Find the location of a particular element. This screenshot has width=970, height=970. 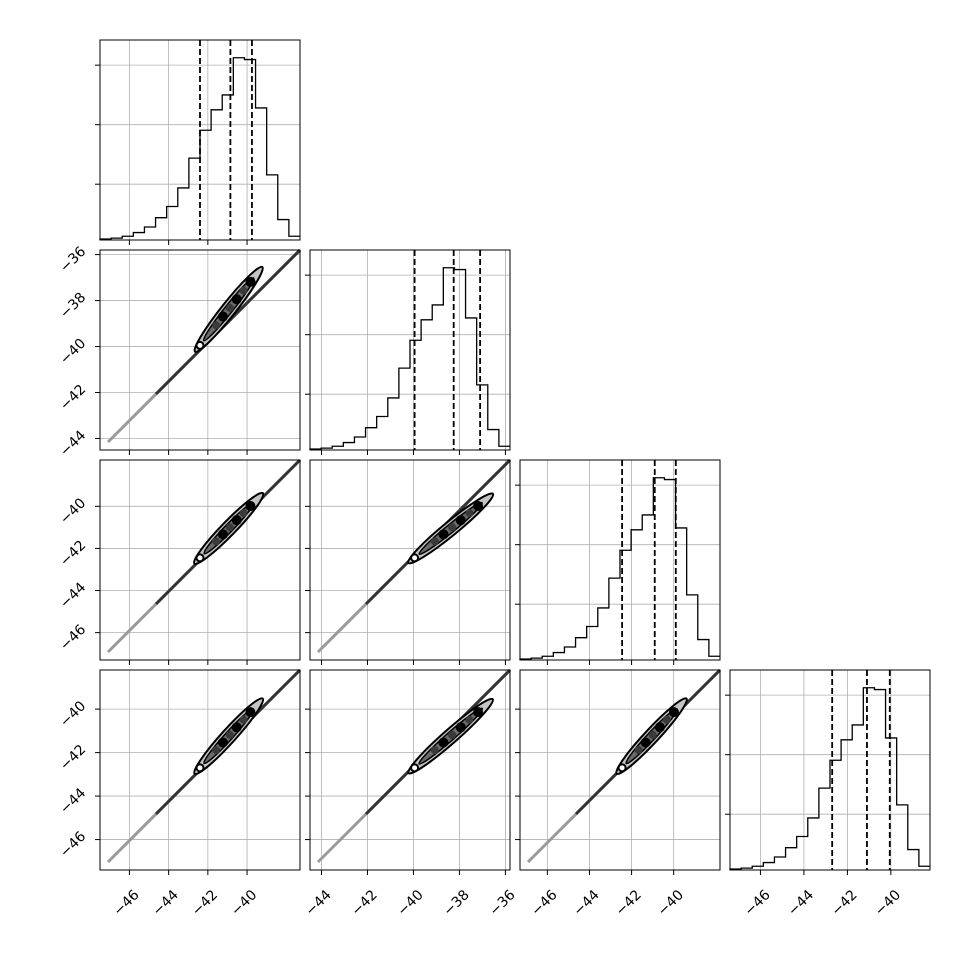

panel-3-1: −44 −42 −40 −38 −36 is located at coordinates (411, 793).